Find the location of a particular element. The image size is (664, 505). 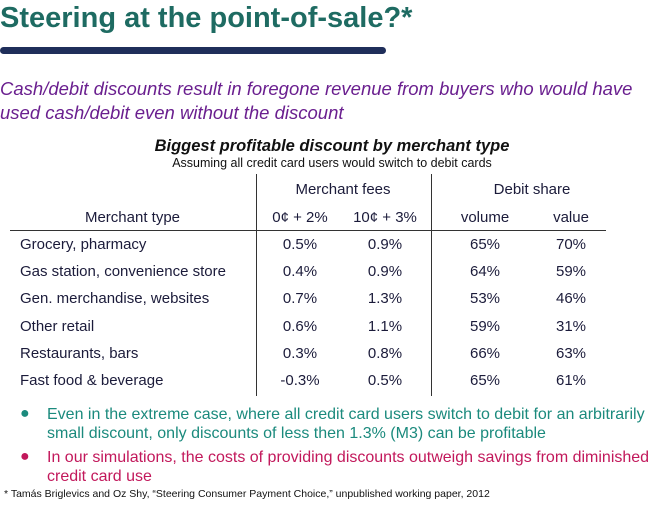

group-header-debit-share: Debit share is located at coordinates (532, 189).